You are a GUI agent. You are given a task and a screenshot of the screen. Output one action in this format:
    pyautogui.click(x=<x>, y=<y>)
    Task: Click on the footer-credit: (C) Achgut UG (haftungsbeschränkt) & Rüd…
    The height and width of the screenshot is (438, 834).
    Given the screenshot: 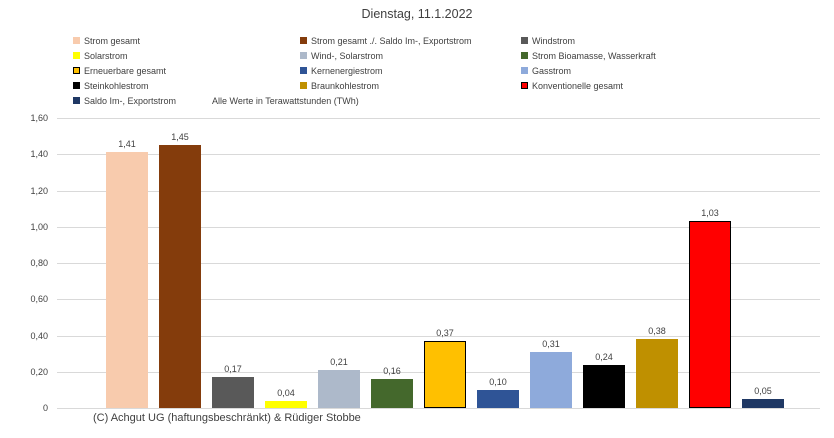 What is the action you would take?
    pyautogui.click(x=227, y=418)
    